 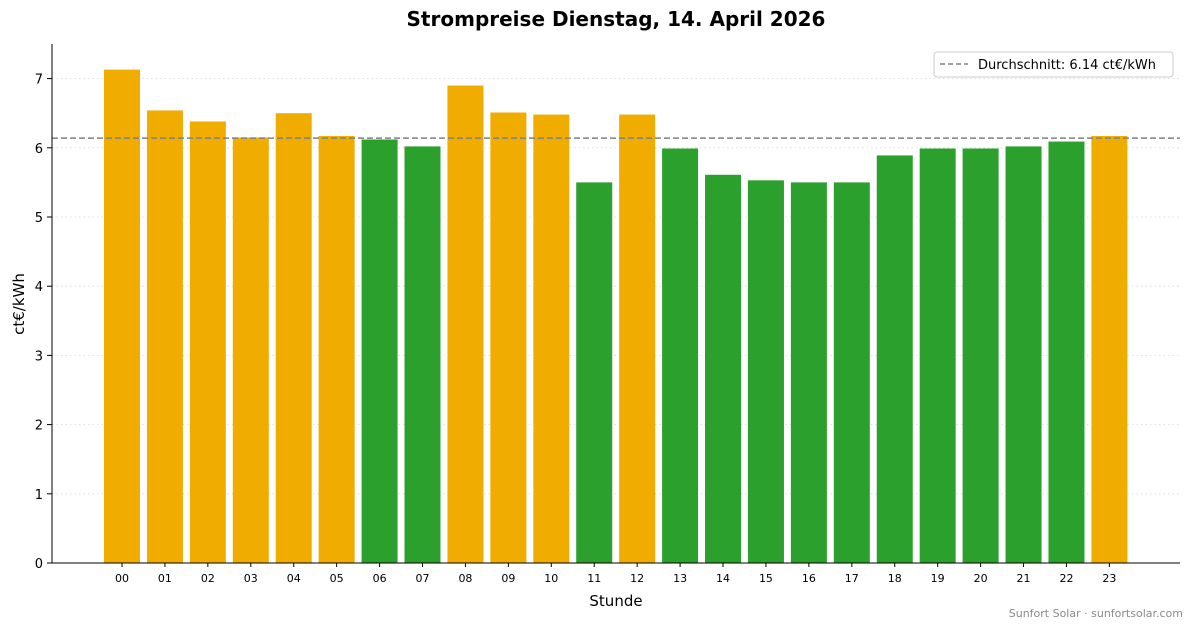 I want to click on x-tick-label: 17, so click(x=852, y=578).